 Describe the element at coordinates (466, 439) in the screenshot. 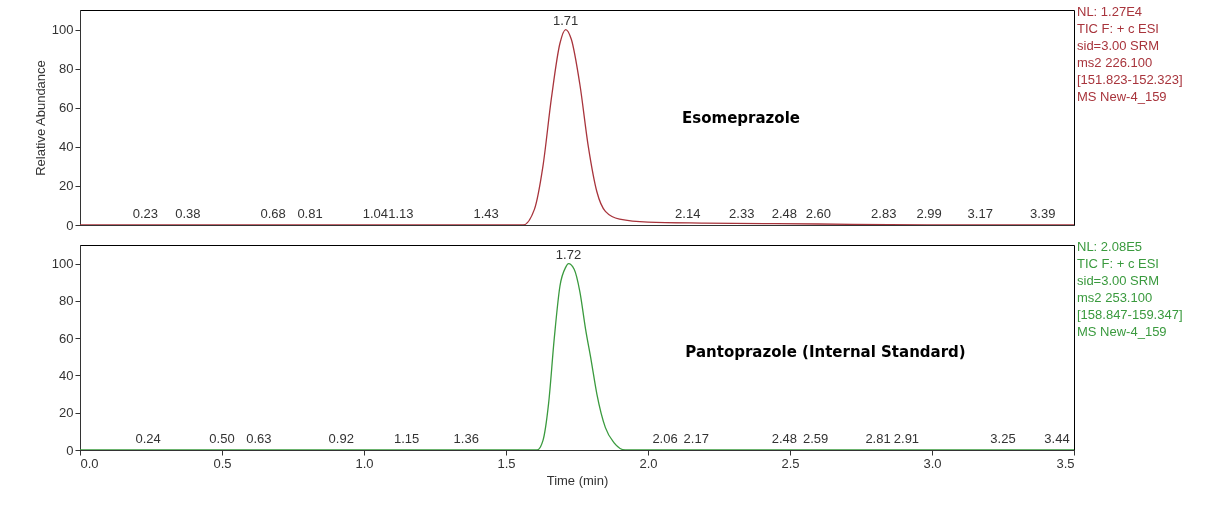

I see `annotation: 1.36` at that location.